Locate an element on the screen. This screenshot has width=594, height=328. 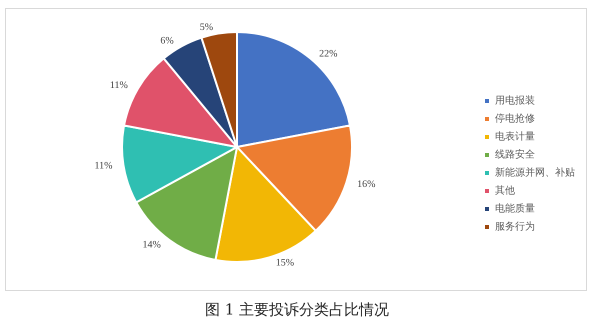
legend-label: 其他 is located at coordinates (505, 190).